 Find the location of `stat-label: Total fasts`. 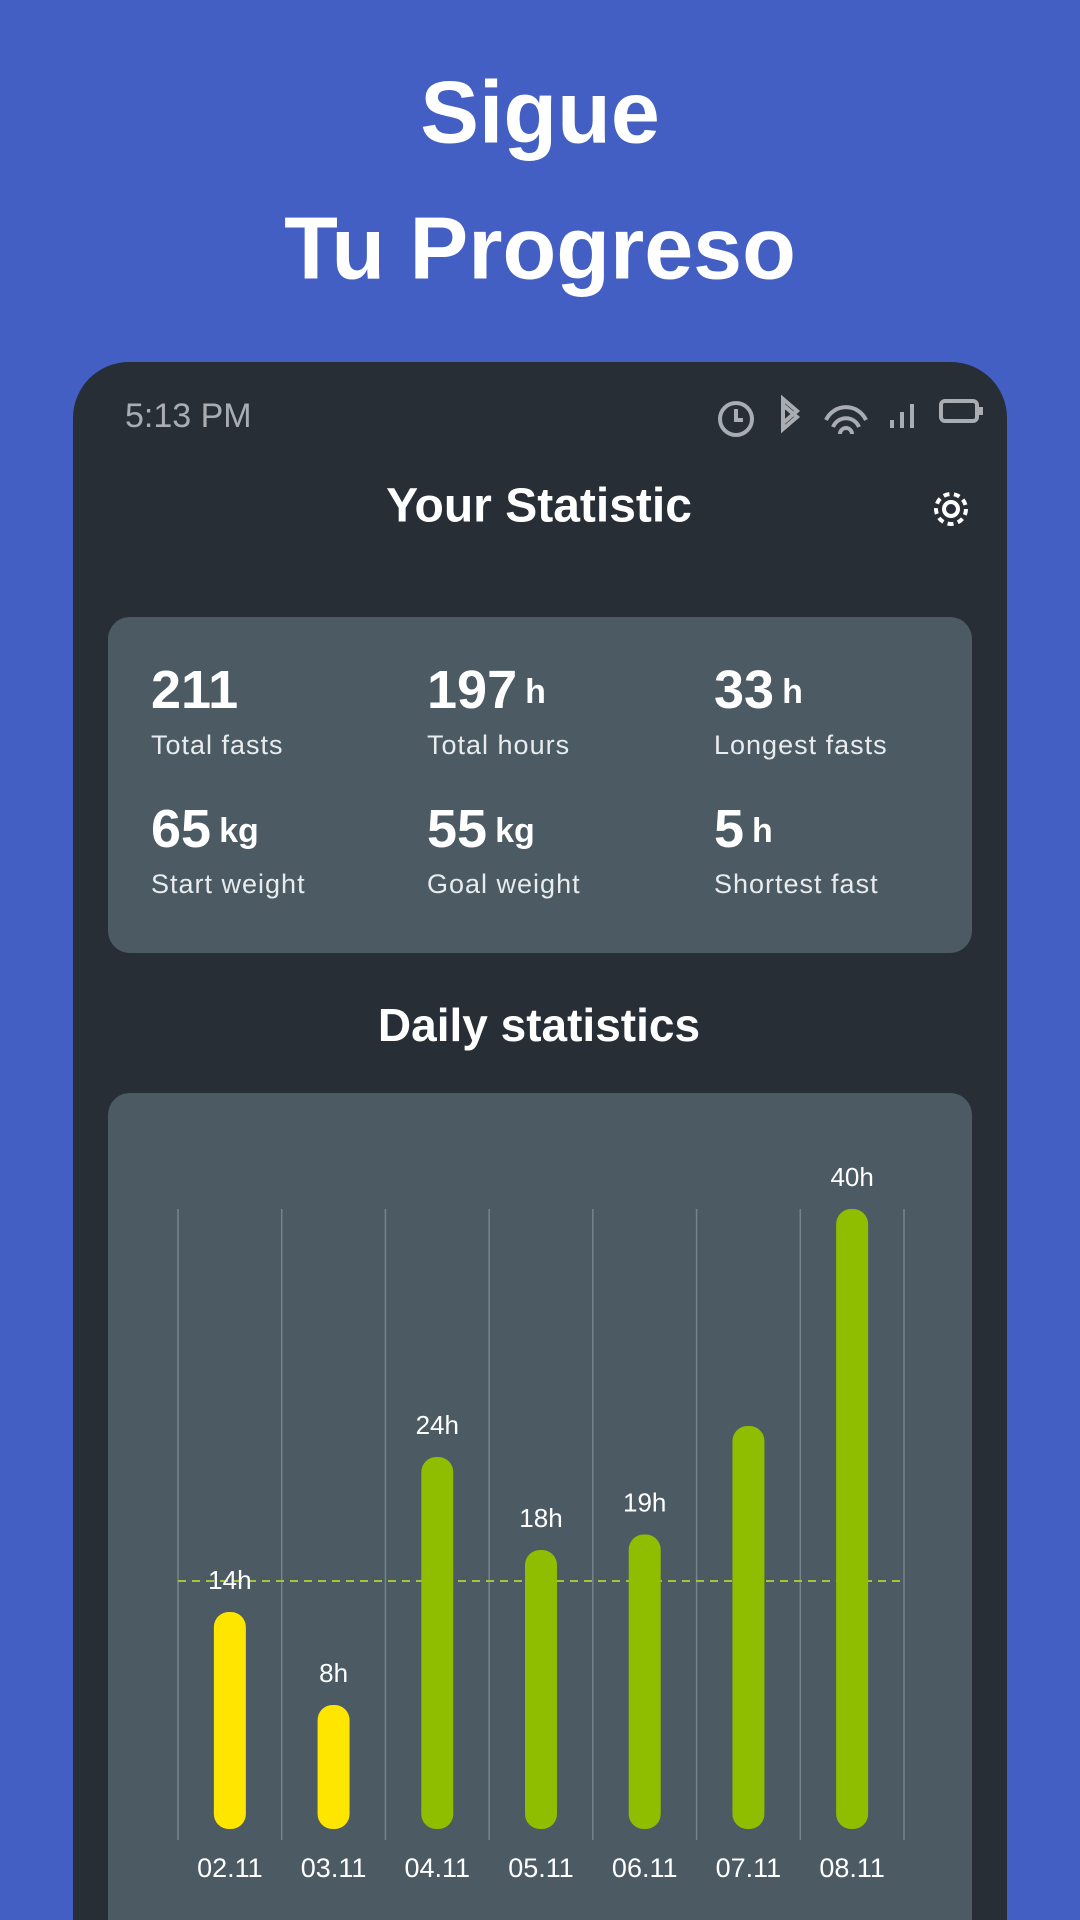

stat-label: Total fasts is located at coordinates (217, 745).